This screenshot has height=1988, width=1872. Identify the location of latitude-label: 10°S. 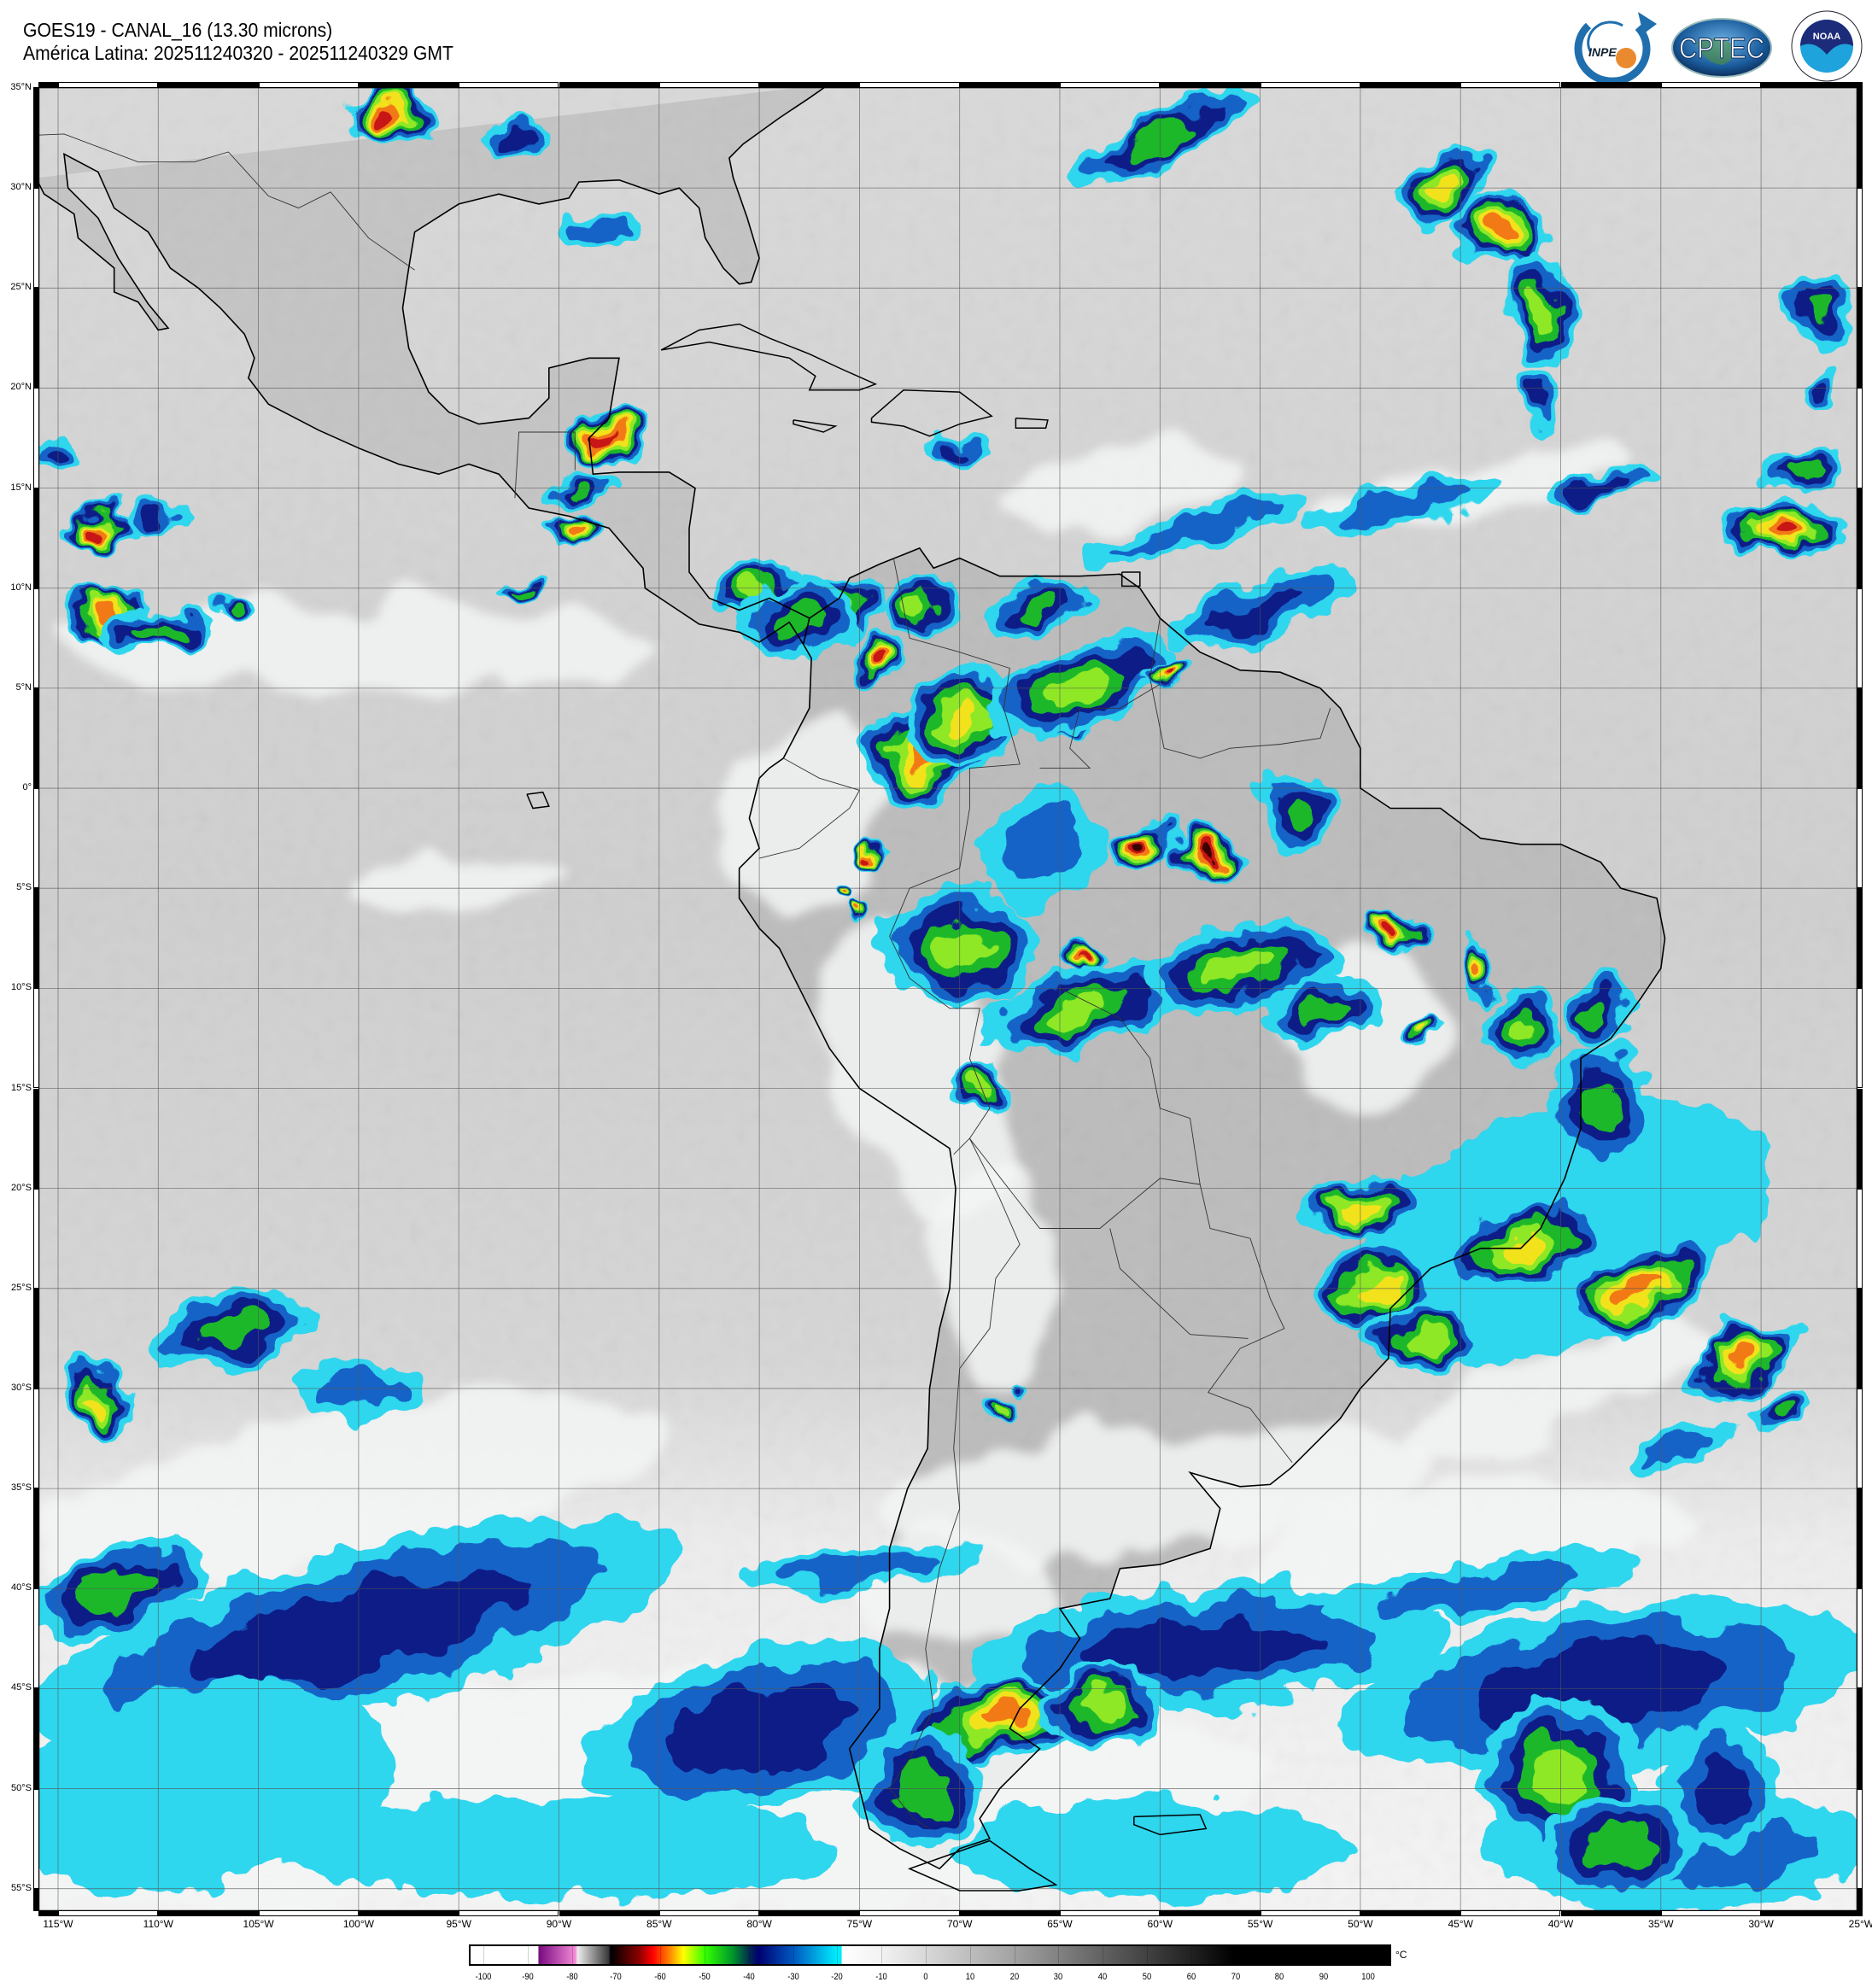
(21, 987).